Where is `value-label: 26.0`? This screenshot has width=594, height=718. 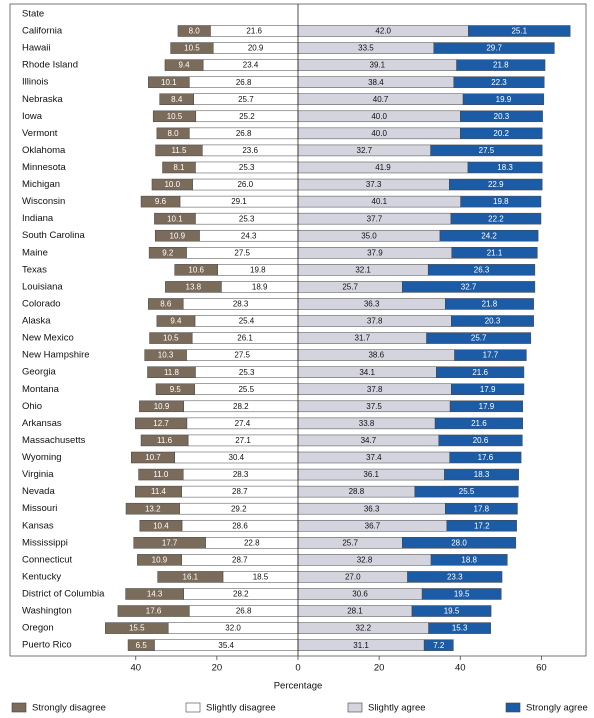 value-label: 26.0 is located at coordinates (245, 184).